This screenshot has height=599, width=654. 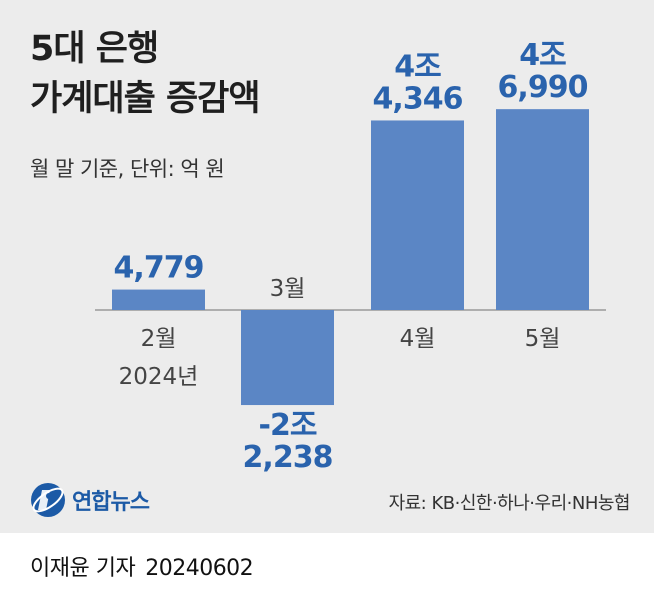 What do you see at coordinates (199, 568) in the screenshot?
I see `credit-date: 20240602` at bounding box center [199, 568].